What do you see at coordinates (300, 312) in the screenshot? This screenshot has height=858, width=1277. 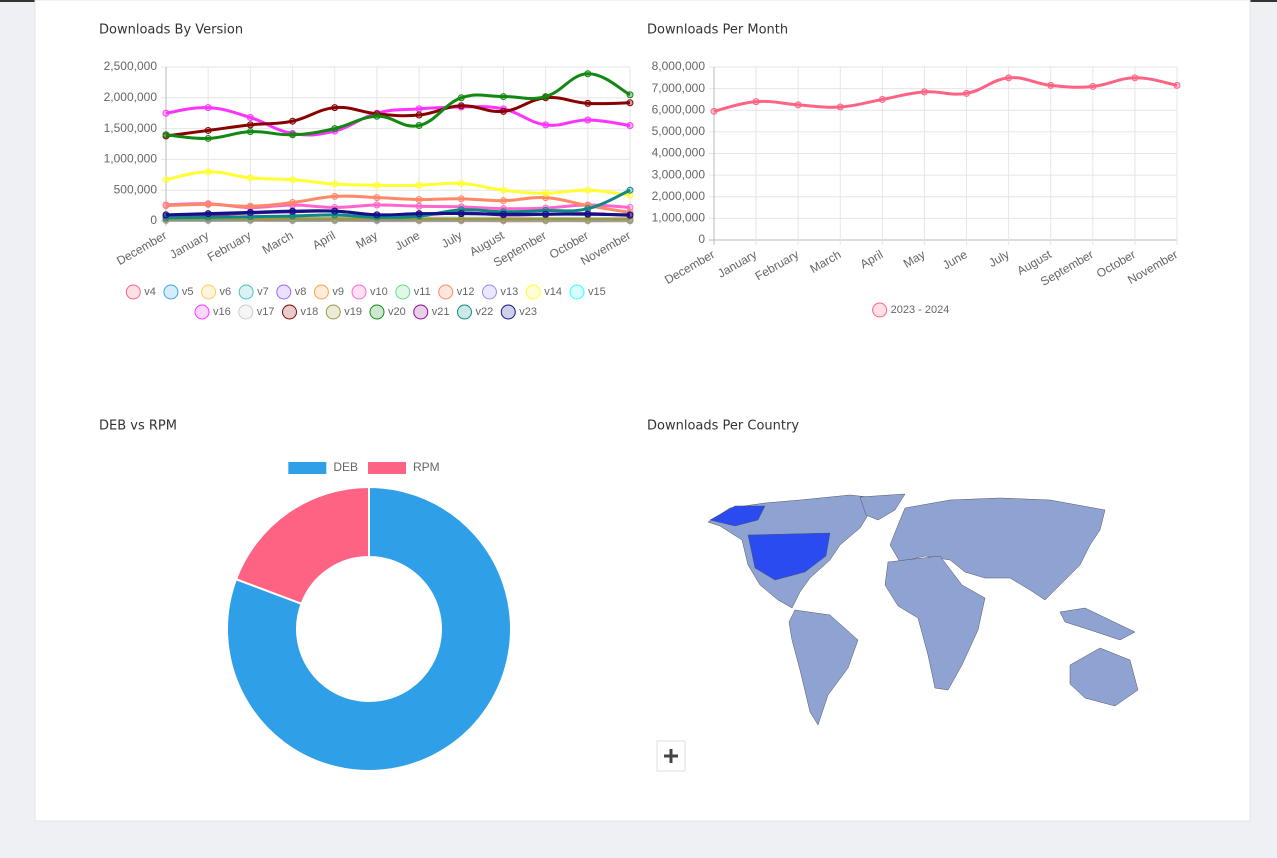 I see `legend-item: v18` at bounding box center [300, 312].